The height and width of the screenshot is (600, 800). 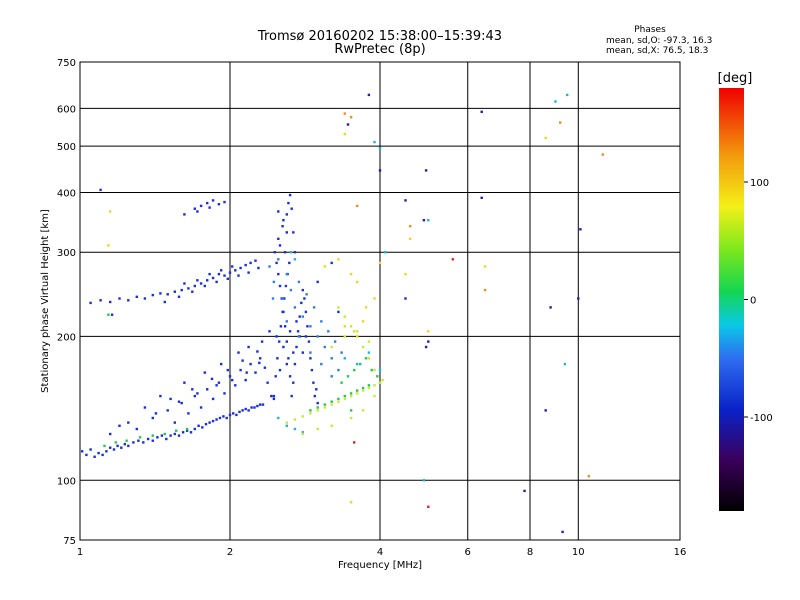 What do you see at coordinates (45, 301) in the screenshot?
I see `y-axis-label: Stationary phase Virtual Height [km]` at bounding box center [45, 301].